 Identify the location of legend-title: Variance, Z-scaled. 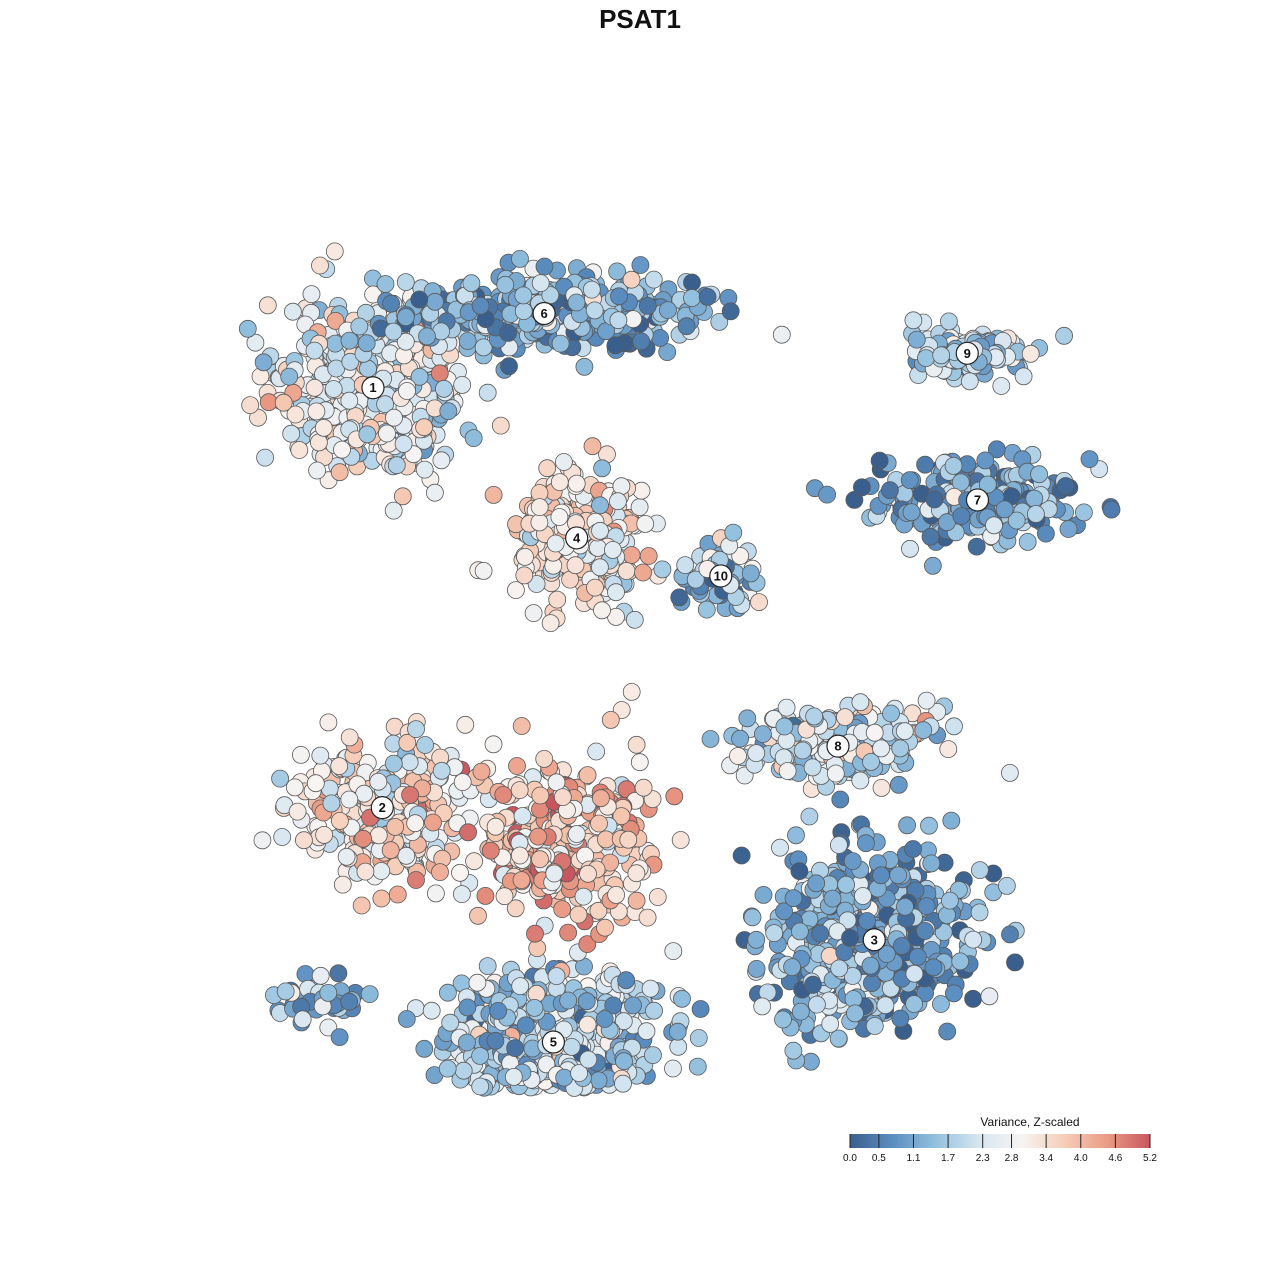
(1029, 1122).